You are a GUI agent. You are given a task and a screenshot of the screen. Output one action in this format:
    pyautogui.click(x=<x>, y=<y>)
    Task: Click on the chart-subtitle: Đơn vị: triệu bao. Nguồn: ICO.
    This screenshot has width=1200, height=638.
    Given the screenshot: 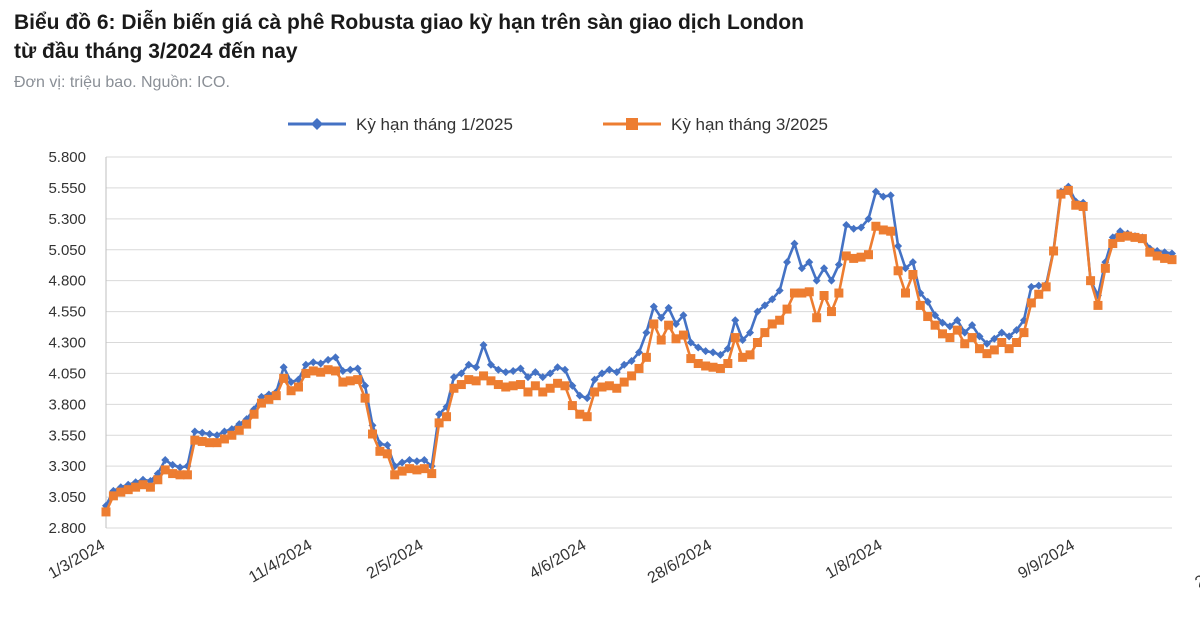 What is the action you would take?
    pyautogui.click(x=122, y=82)
    